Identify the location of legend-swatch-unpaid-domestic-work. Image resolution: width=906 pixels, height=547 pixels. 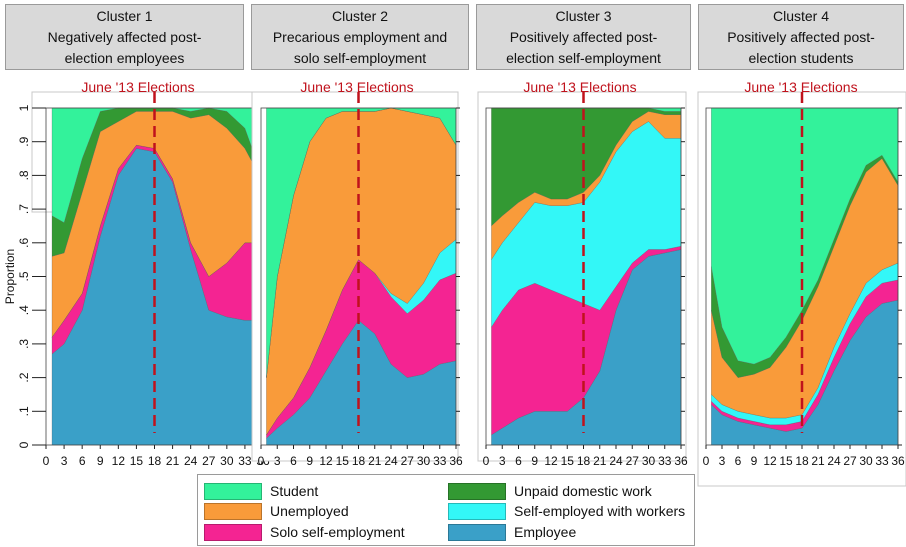
(477, 491).